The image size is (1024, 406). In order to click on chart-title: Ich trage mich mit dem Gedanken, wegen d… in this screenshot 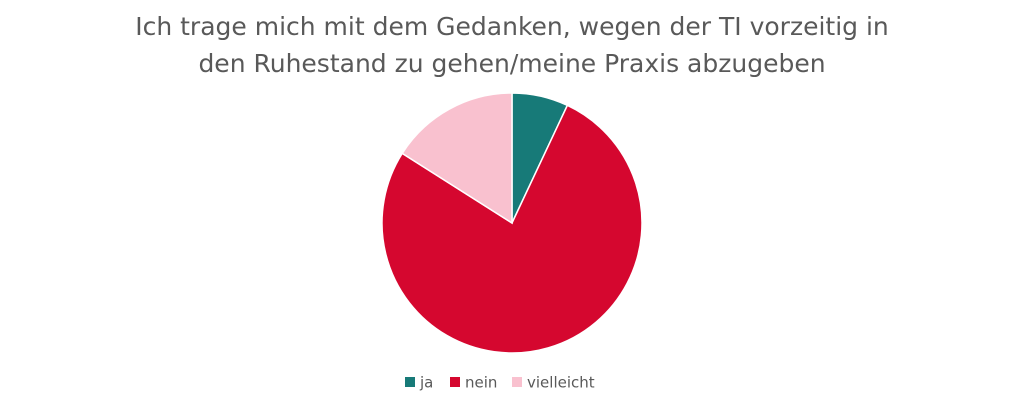, I will do `click(512, 45)`.